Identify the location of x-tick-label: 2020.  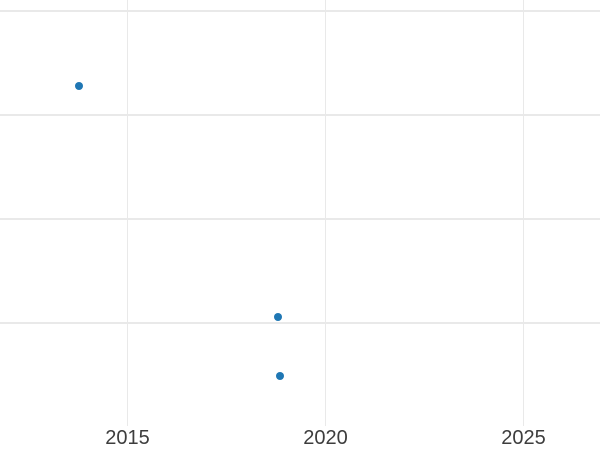
(325, 438).